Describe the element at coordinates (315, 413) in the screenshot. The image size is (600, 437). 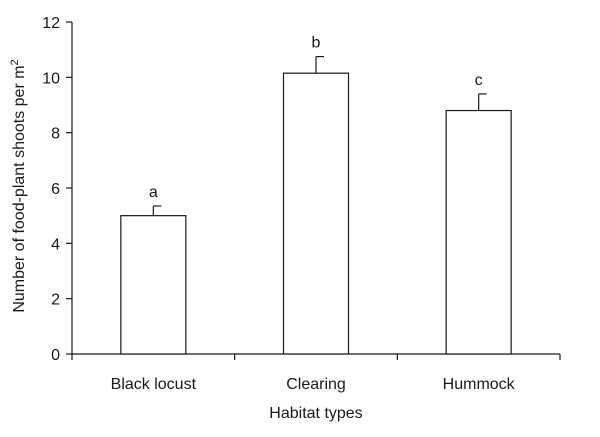
I see `x-axis-title: Habitat types` at that location.